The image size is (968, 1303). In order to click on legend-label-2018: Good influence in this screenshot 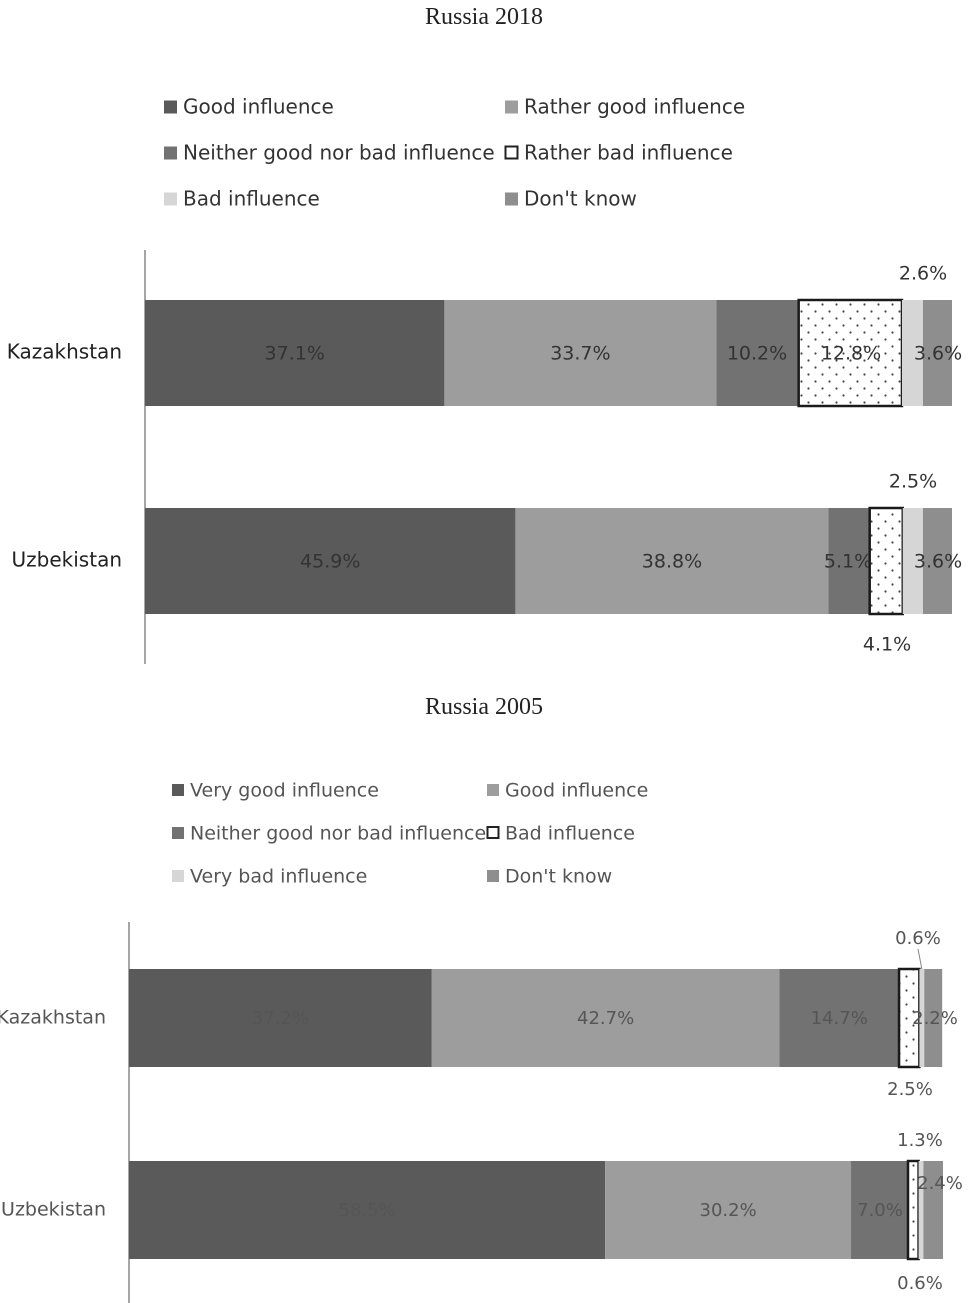, I will do `click(258, 107)`.